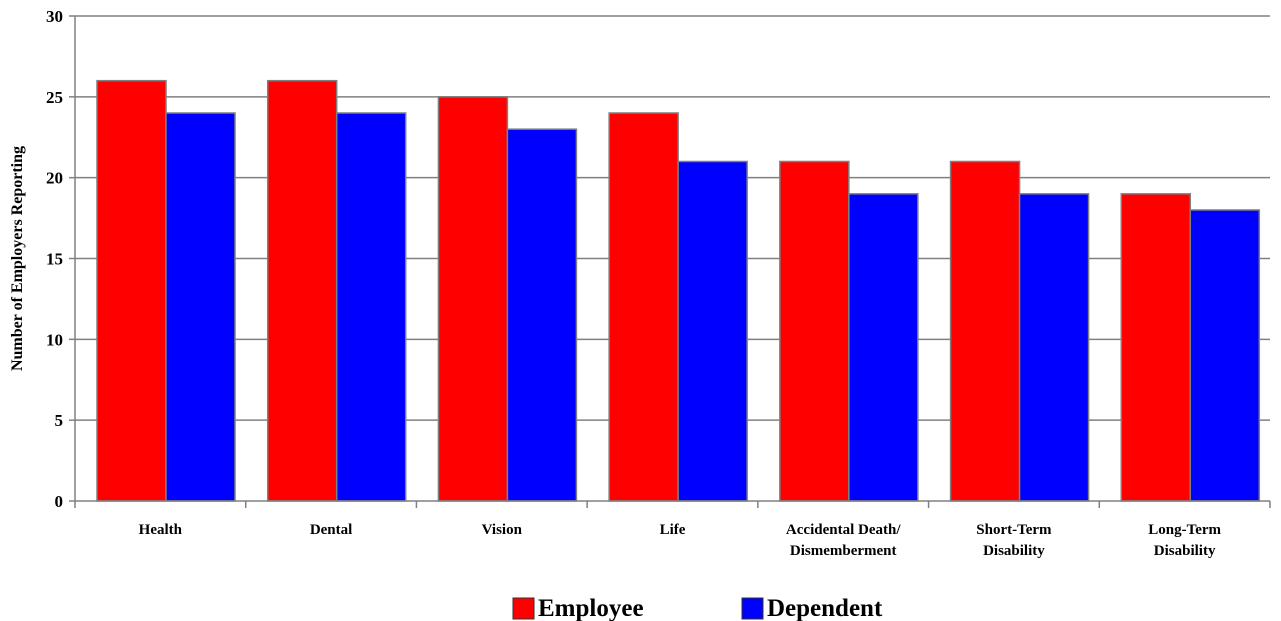  I want to click on x-tick-label: Health, so click(161, 530).